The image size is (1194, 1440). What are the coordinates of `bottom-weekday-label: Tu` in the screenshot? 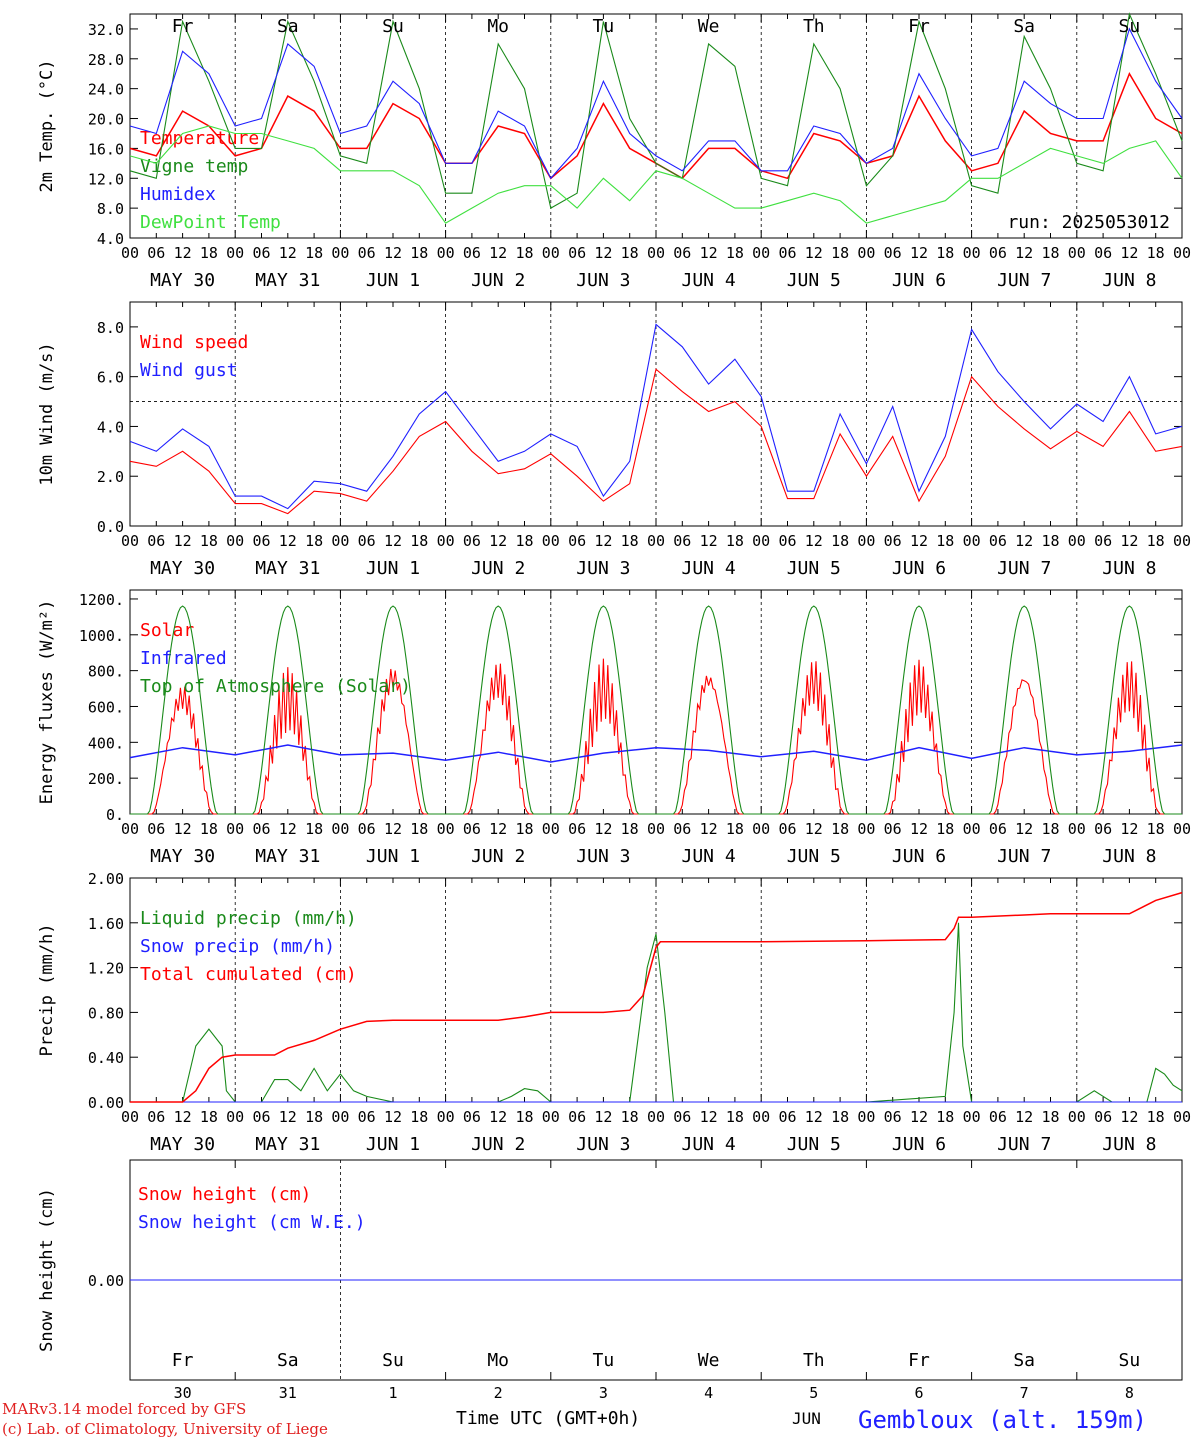 It's located at (604, 1360).